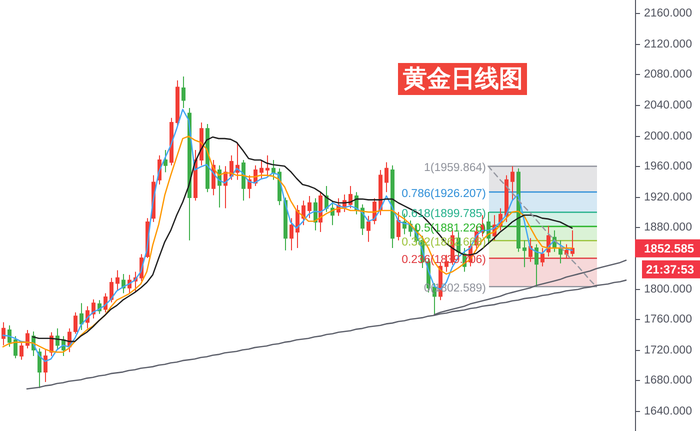 The height and width of the screenshot is (431, 700). What do you see at coordinates (668, 166) in the screenshot?
I see `y-tick-label: 1960.000` at bounding box center [668, 166].